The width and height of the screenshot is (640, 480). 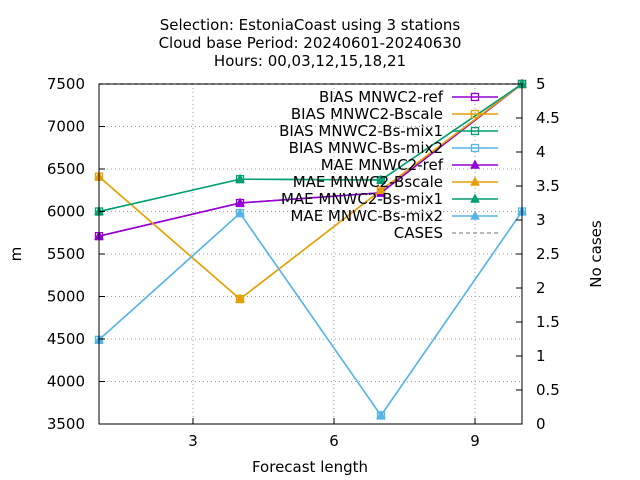 I want to click on y-tick-label: 4500, so click(x=66, y=339).